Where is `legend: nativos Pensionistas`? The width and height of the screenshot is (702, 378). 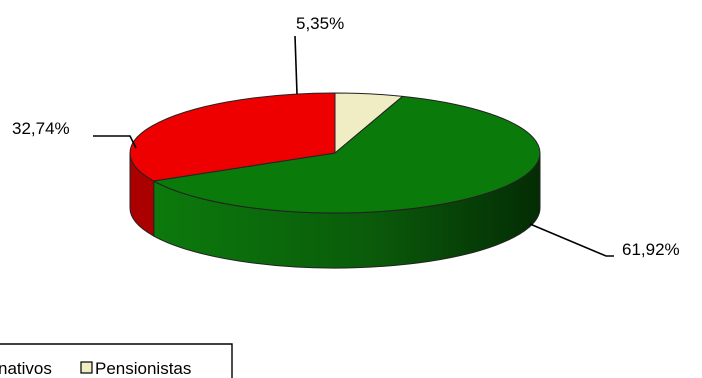
legend: nativos Pensionistas is located at coordinates (116, 360).